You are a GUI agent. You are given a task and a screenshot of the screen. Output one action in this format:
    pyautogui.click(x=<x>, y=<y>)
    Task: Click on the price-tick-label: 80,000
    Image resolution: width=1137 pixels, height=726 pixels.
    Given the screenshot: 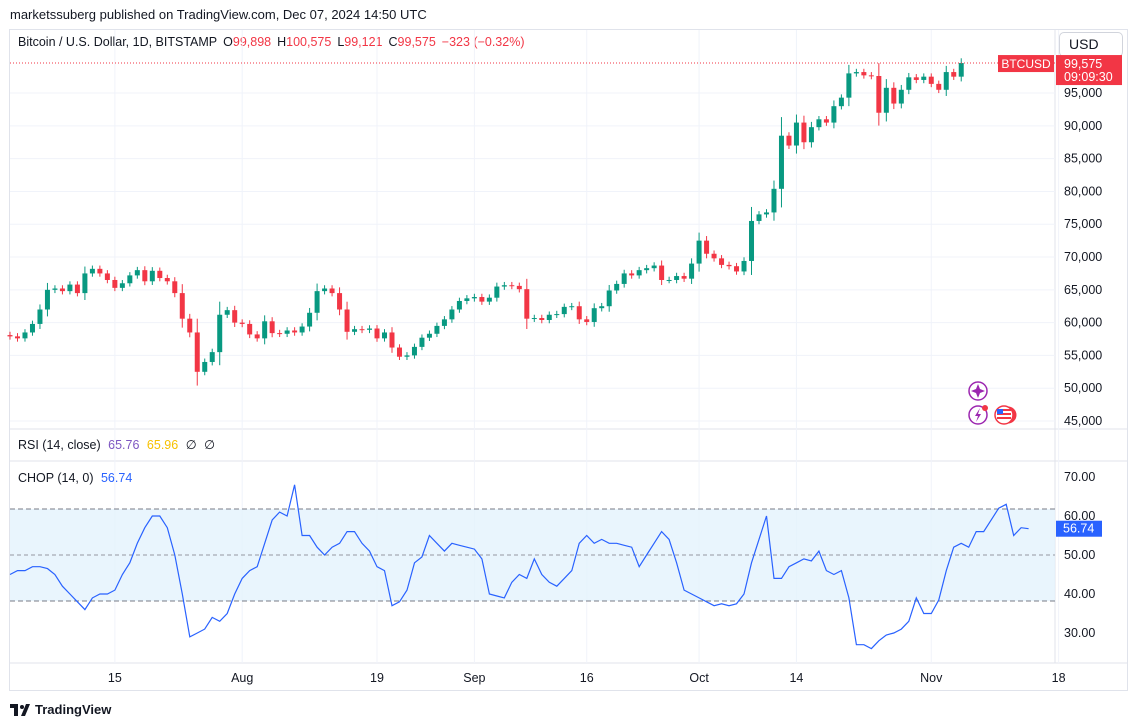 What is the action you would take?
    pyautogui.click(x=1083, y=191)
    